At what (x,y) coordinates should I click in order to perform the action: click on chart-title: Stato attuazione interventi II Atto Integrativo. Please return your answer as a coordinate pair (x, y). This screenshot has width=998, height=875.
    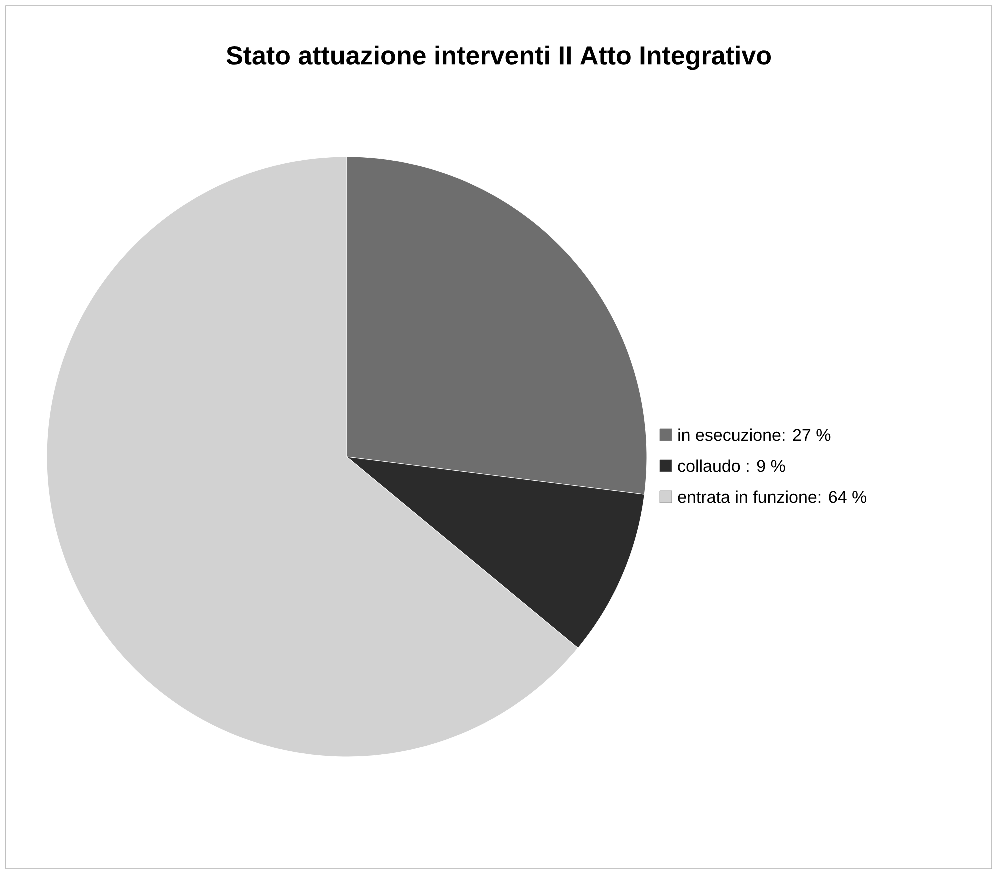
    Looking at the image, I should click on (499, 58).